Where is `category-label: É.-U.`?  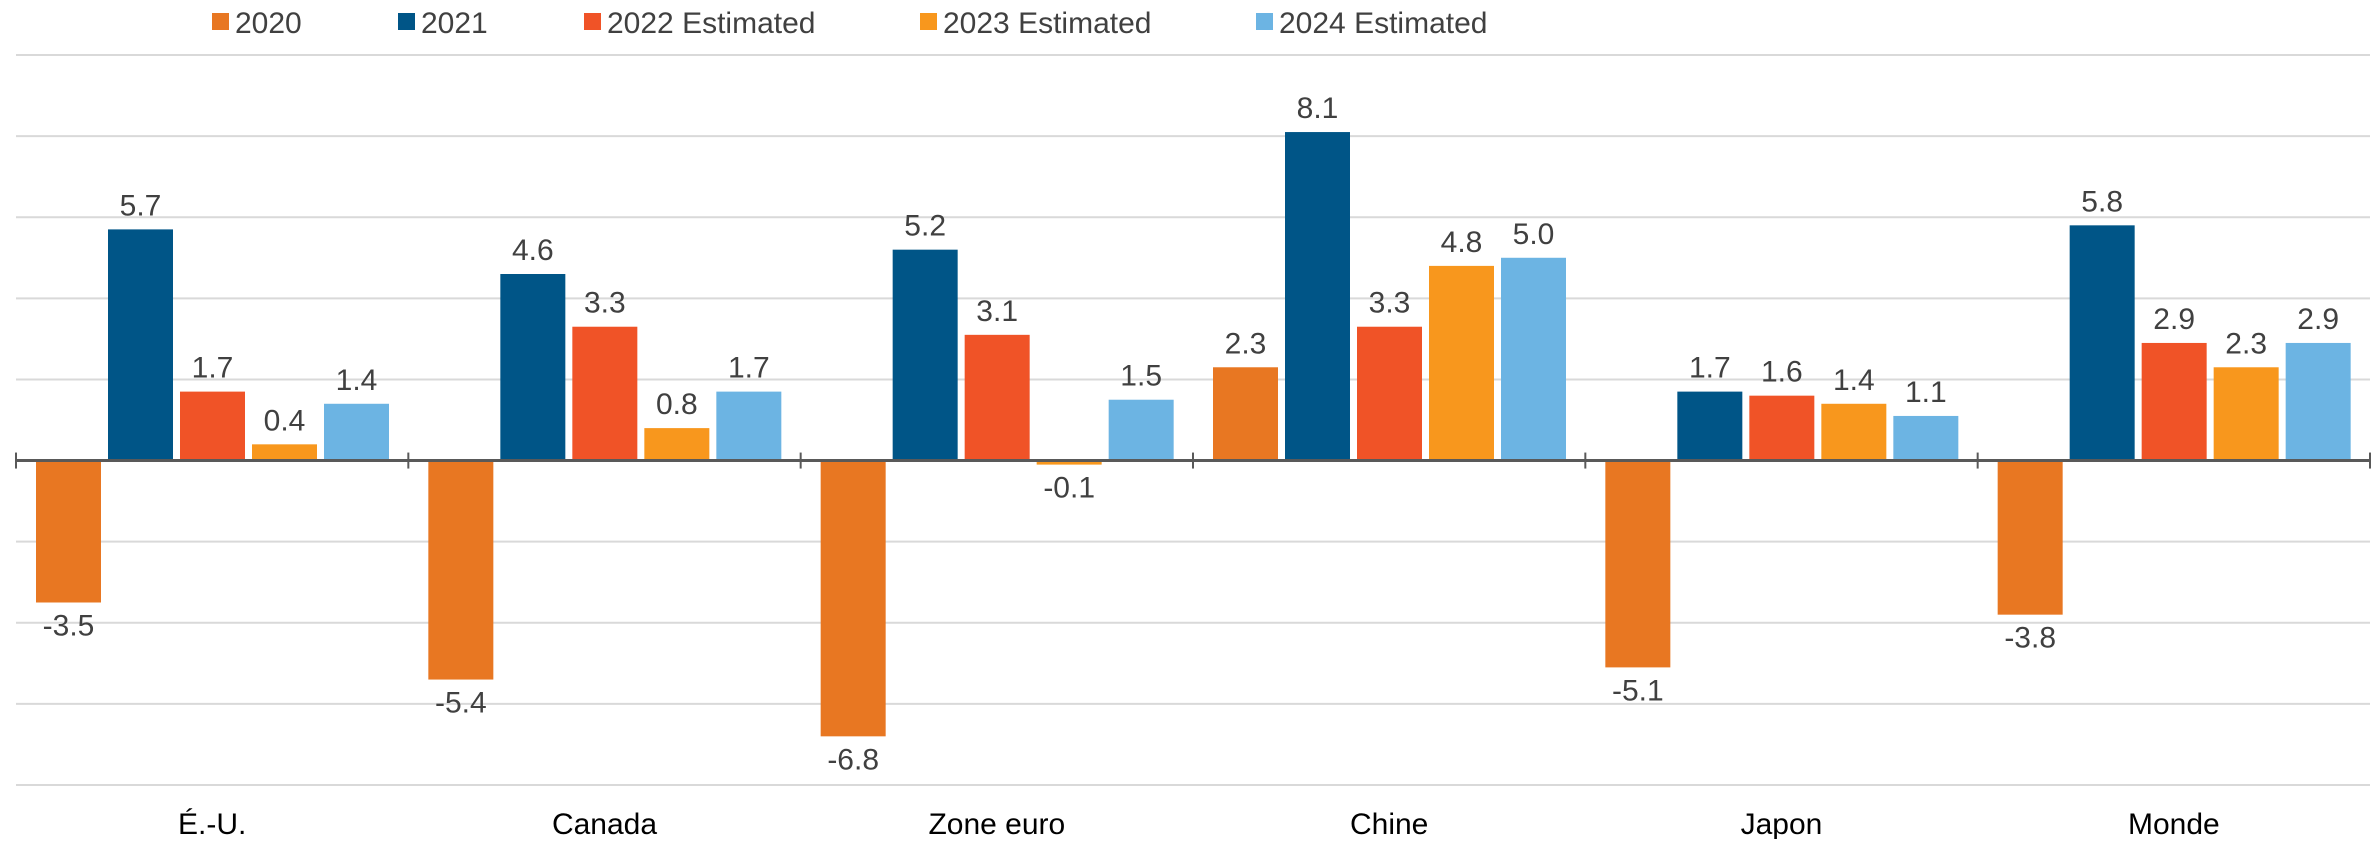
category-label: É.-U. is located at coordinates (212, 823).